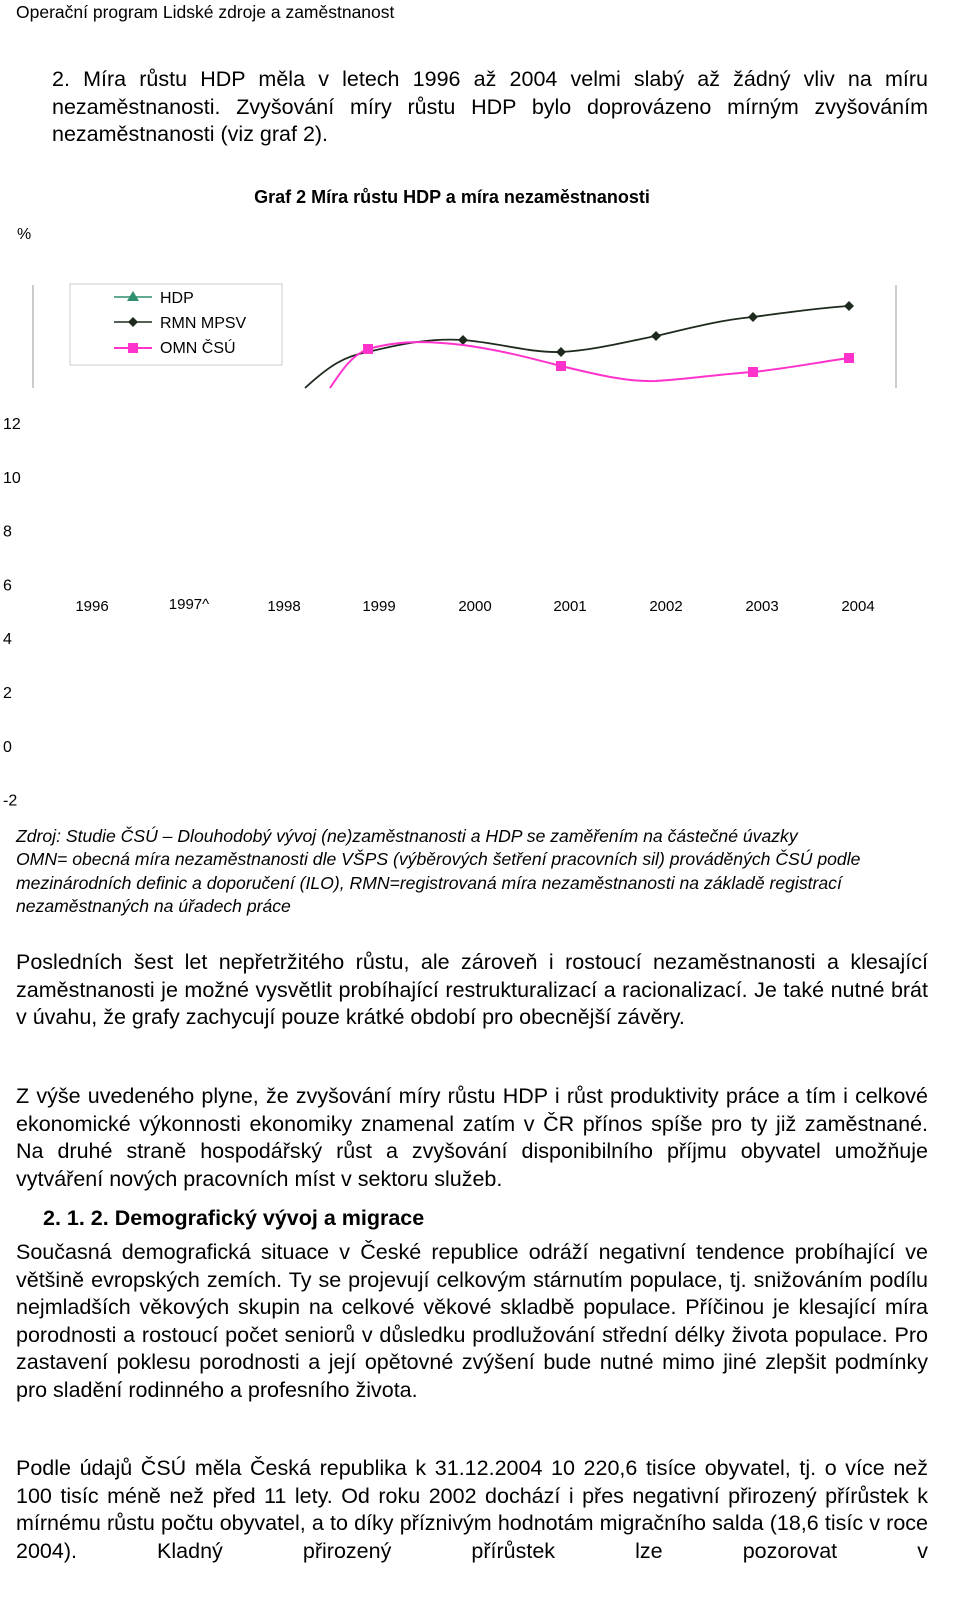 Image resolution: width=960 pixels, height=1617 pixels. I want to click on y-label: -2, so click(10, 801).